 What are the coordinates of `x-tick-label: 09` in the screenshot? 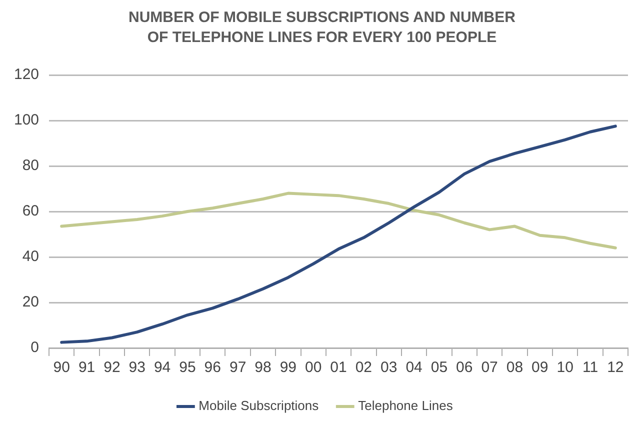 It's located at (540, 367).